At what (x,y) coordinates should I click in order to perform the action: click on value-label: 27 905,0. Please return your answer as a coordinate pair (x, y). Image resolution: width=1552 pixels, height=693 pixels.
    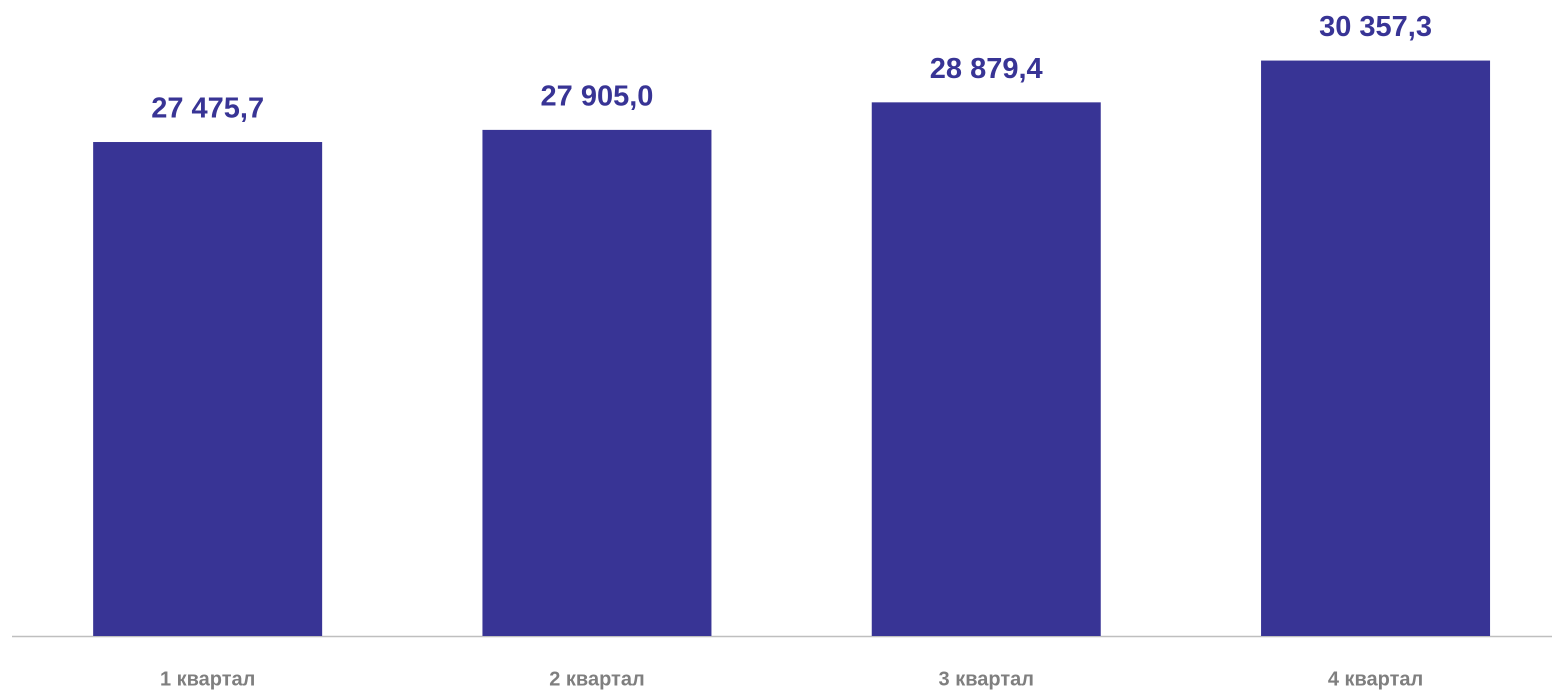
    Looking at the image, I should click on (597, 97).